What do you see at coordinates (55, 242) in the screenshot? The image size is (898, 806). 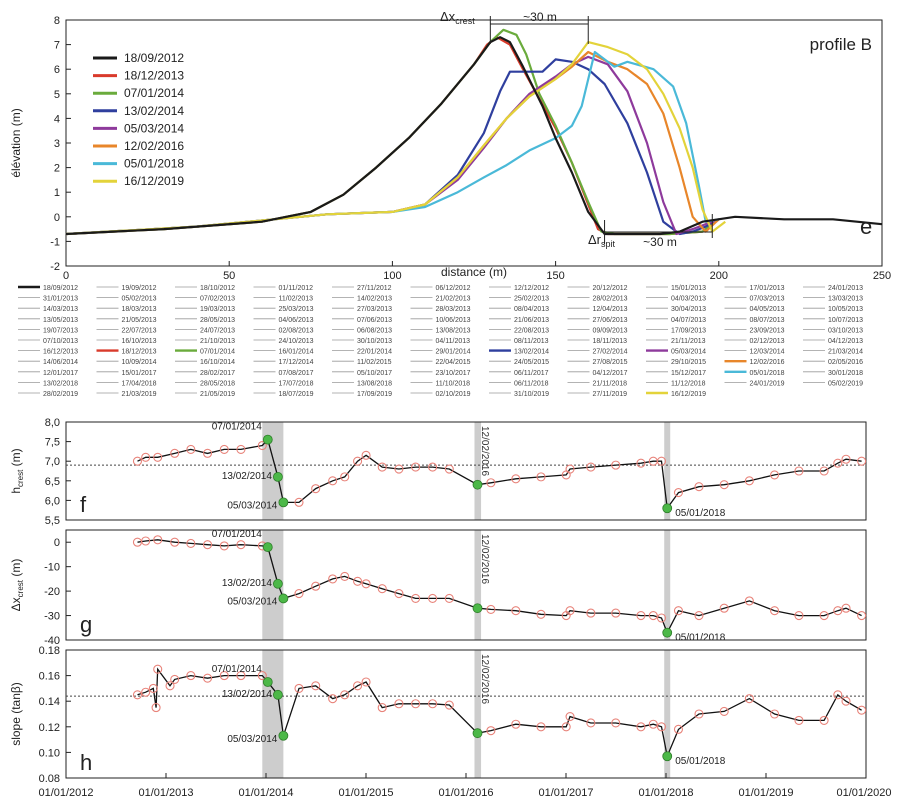 I see `y-tick-label: -1` at bounding box center [55, 242].